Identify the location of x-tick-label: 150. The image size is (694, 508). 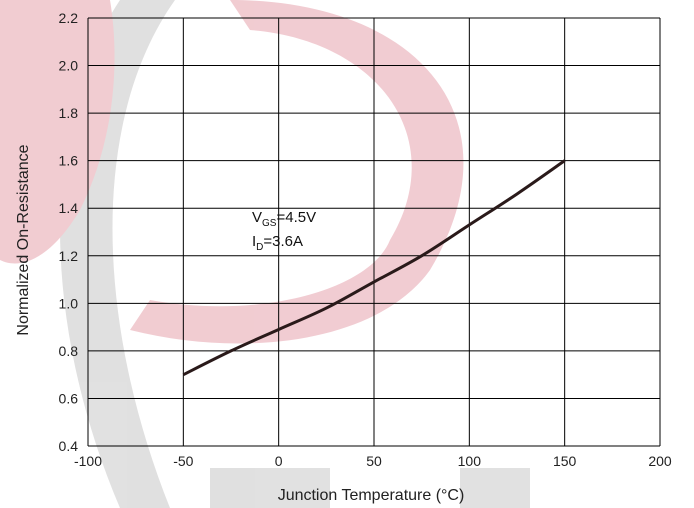
(565, 461).